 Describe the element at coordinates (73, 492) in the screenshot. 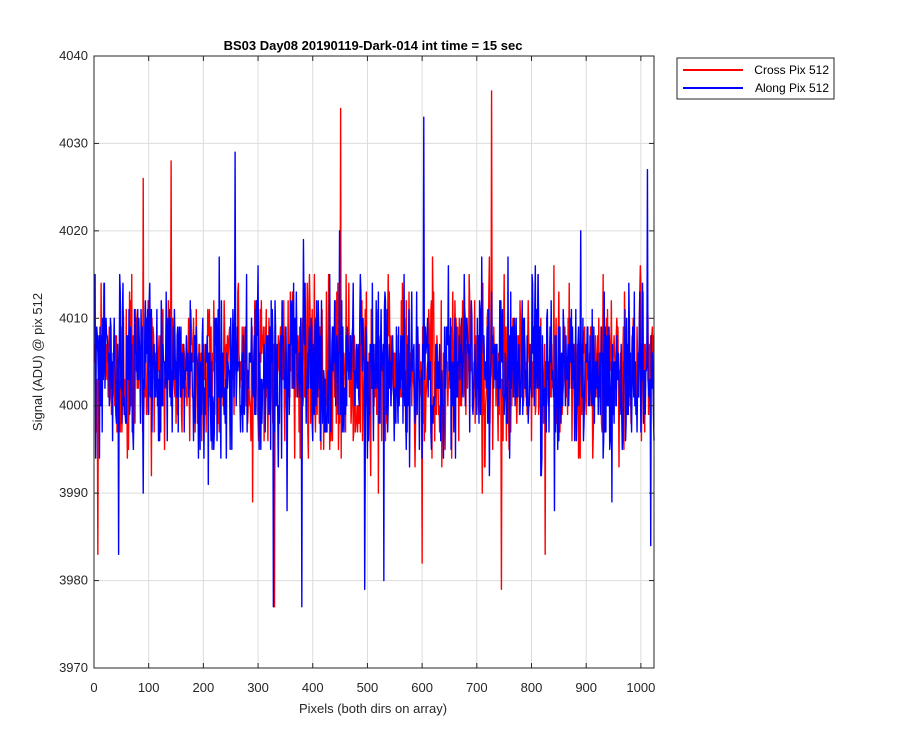

I see `y-tick-label: 3990` at that location.